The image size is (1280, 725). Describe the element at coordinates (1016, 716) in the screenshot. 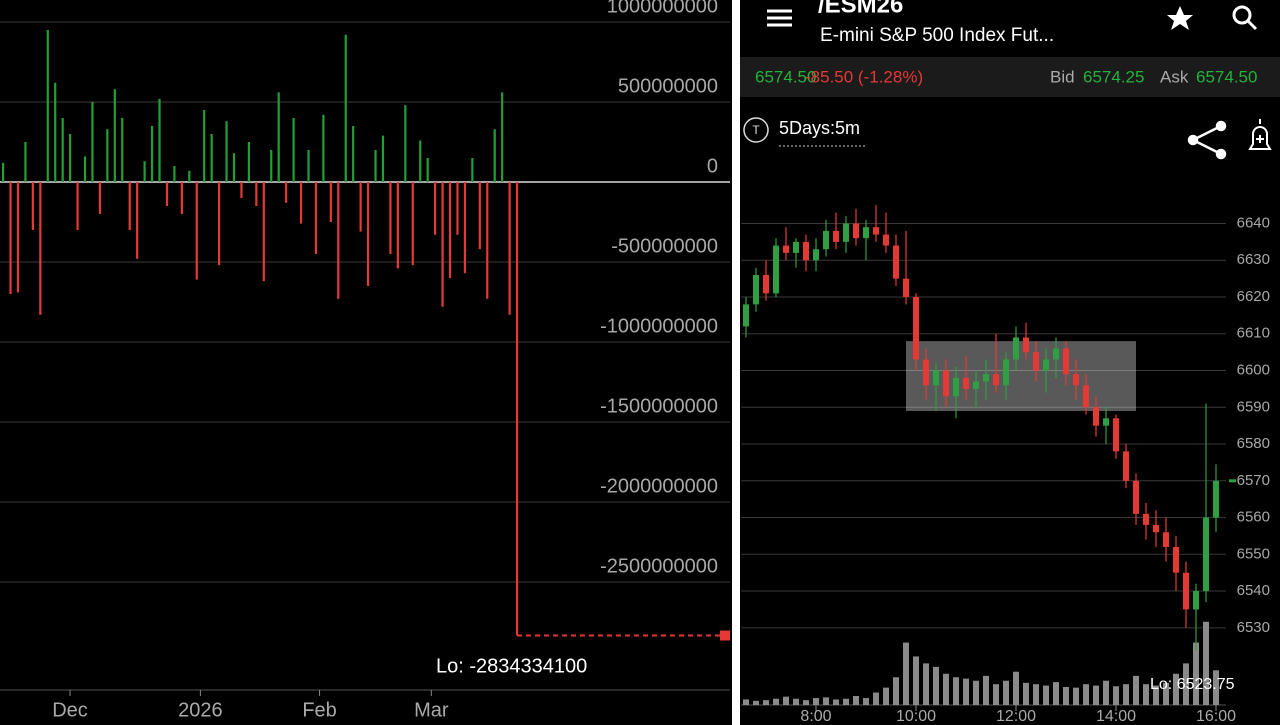

I see `x-tick-label: 12:00` at that location.